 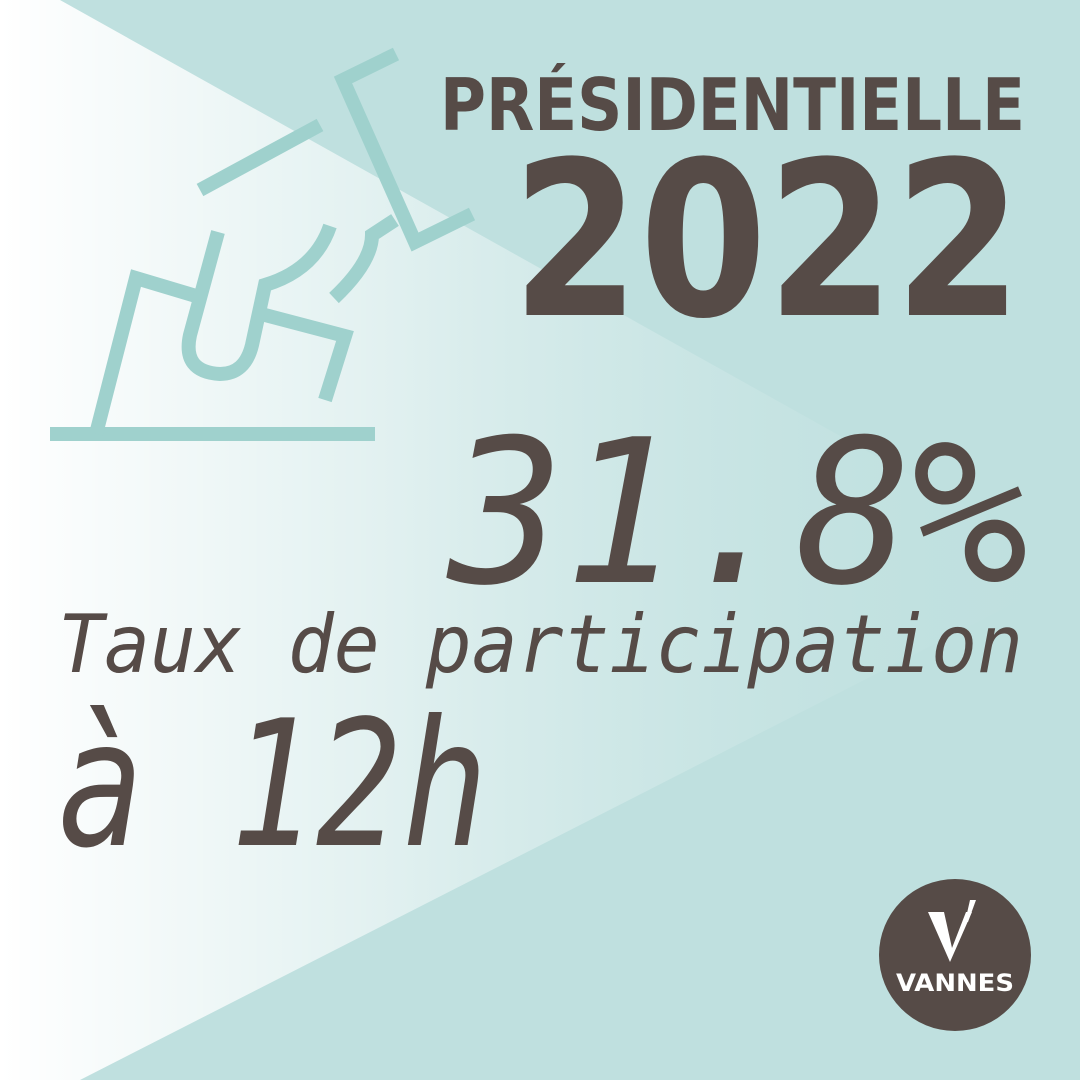 I want to click on logo-mark, so click(x=950, y=937).